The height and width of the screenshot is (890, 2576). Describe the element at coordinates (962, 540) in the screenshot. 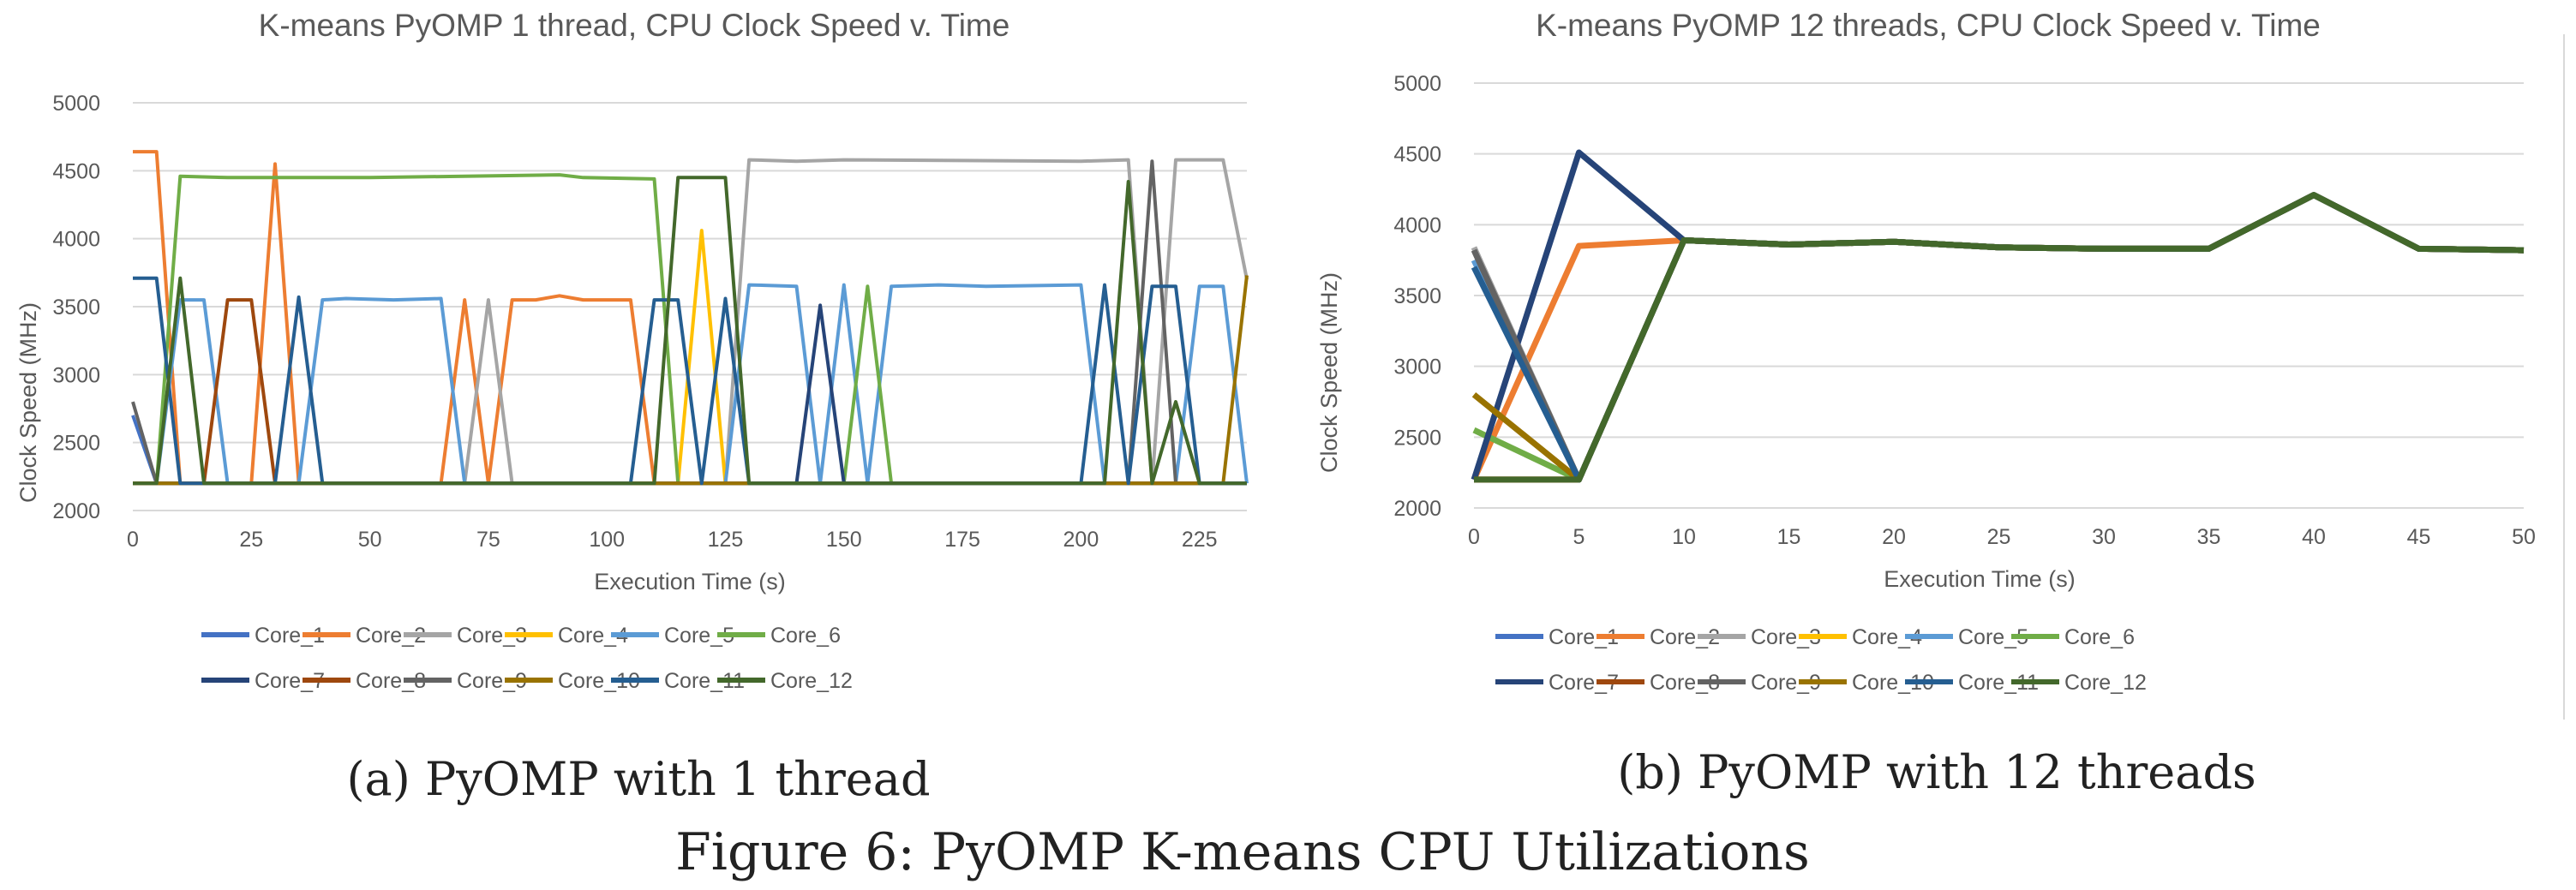

I see `x-tick-label: 175` at that location.